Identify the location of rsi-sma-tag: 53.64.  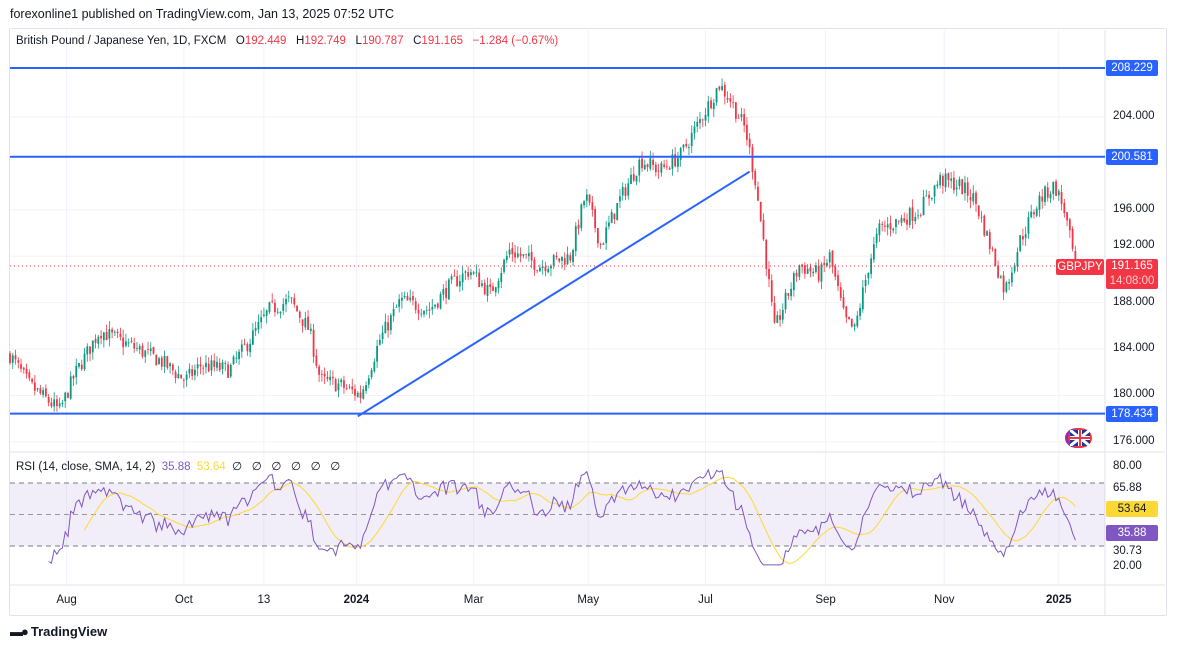
(1132, 509).